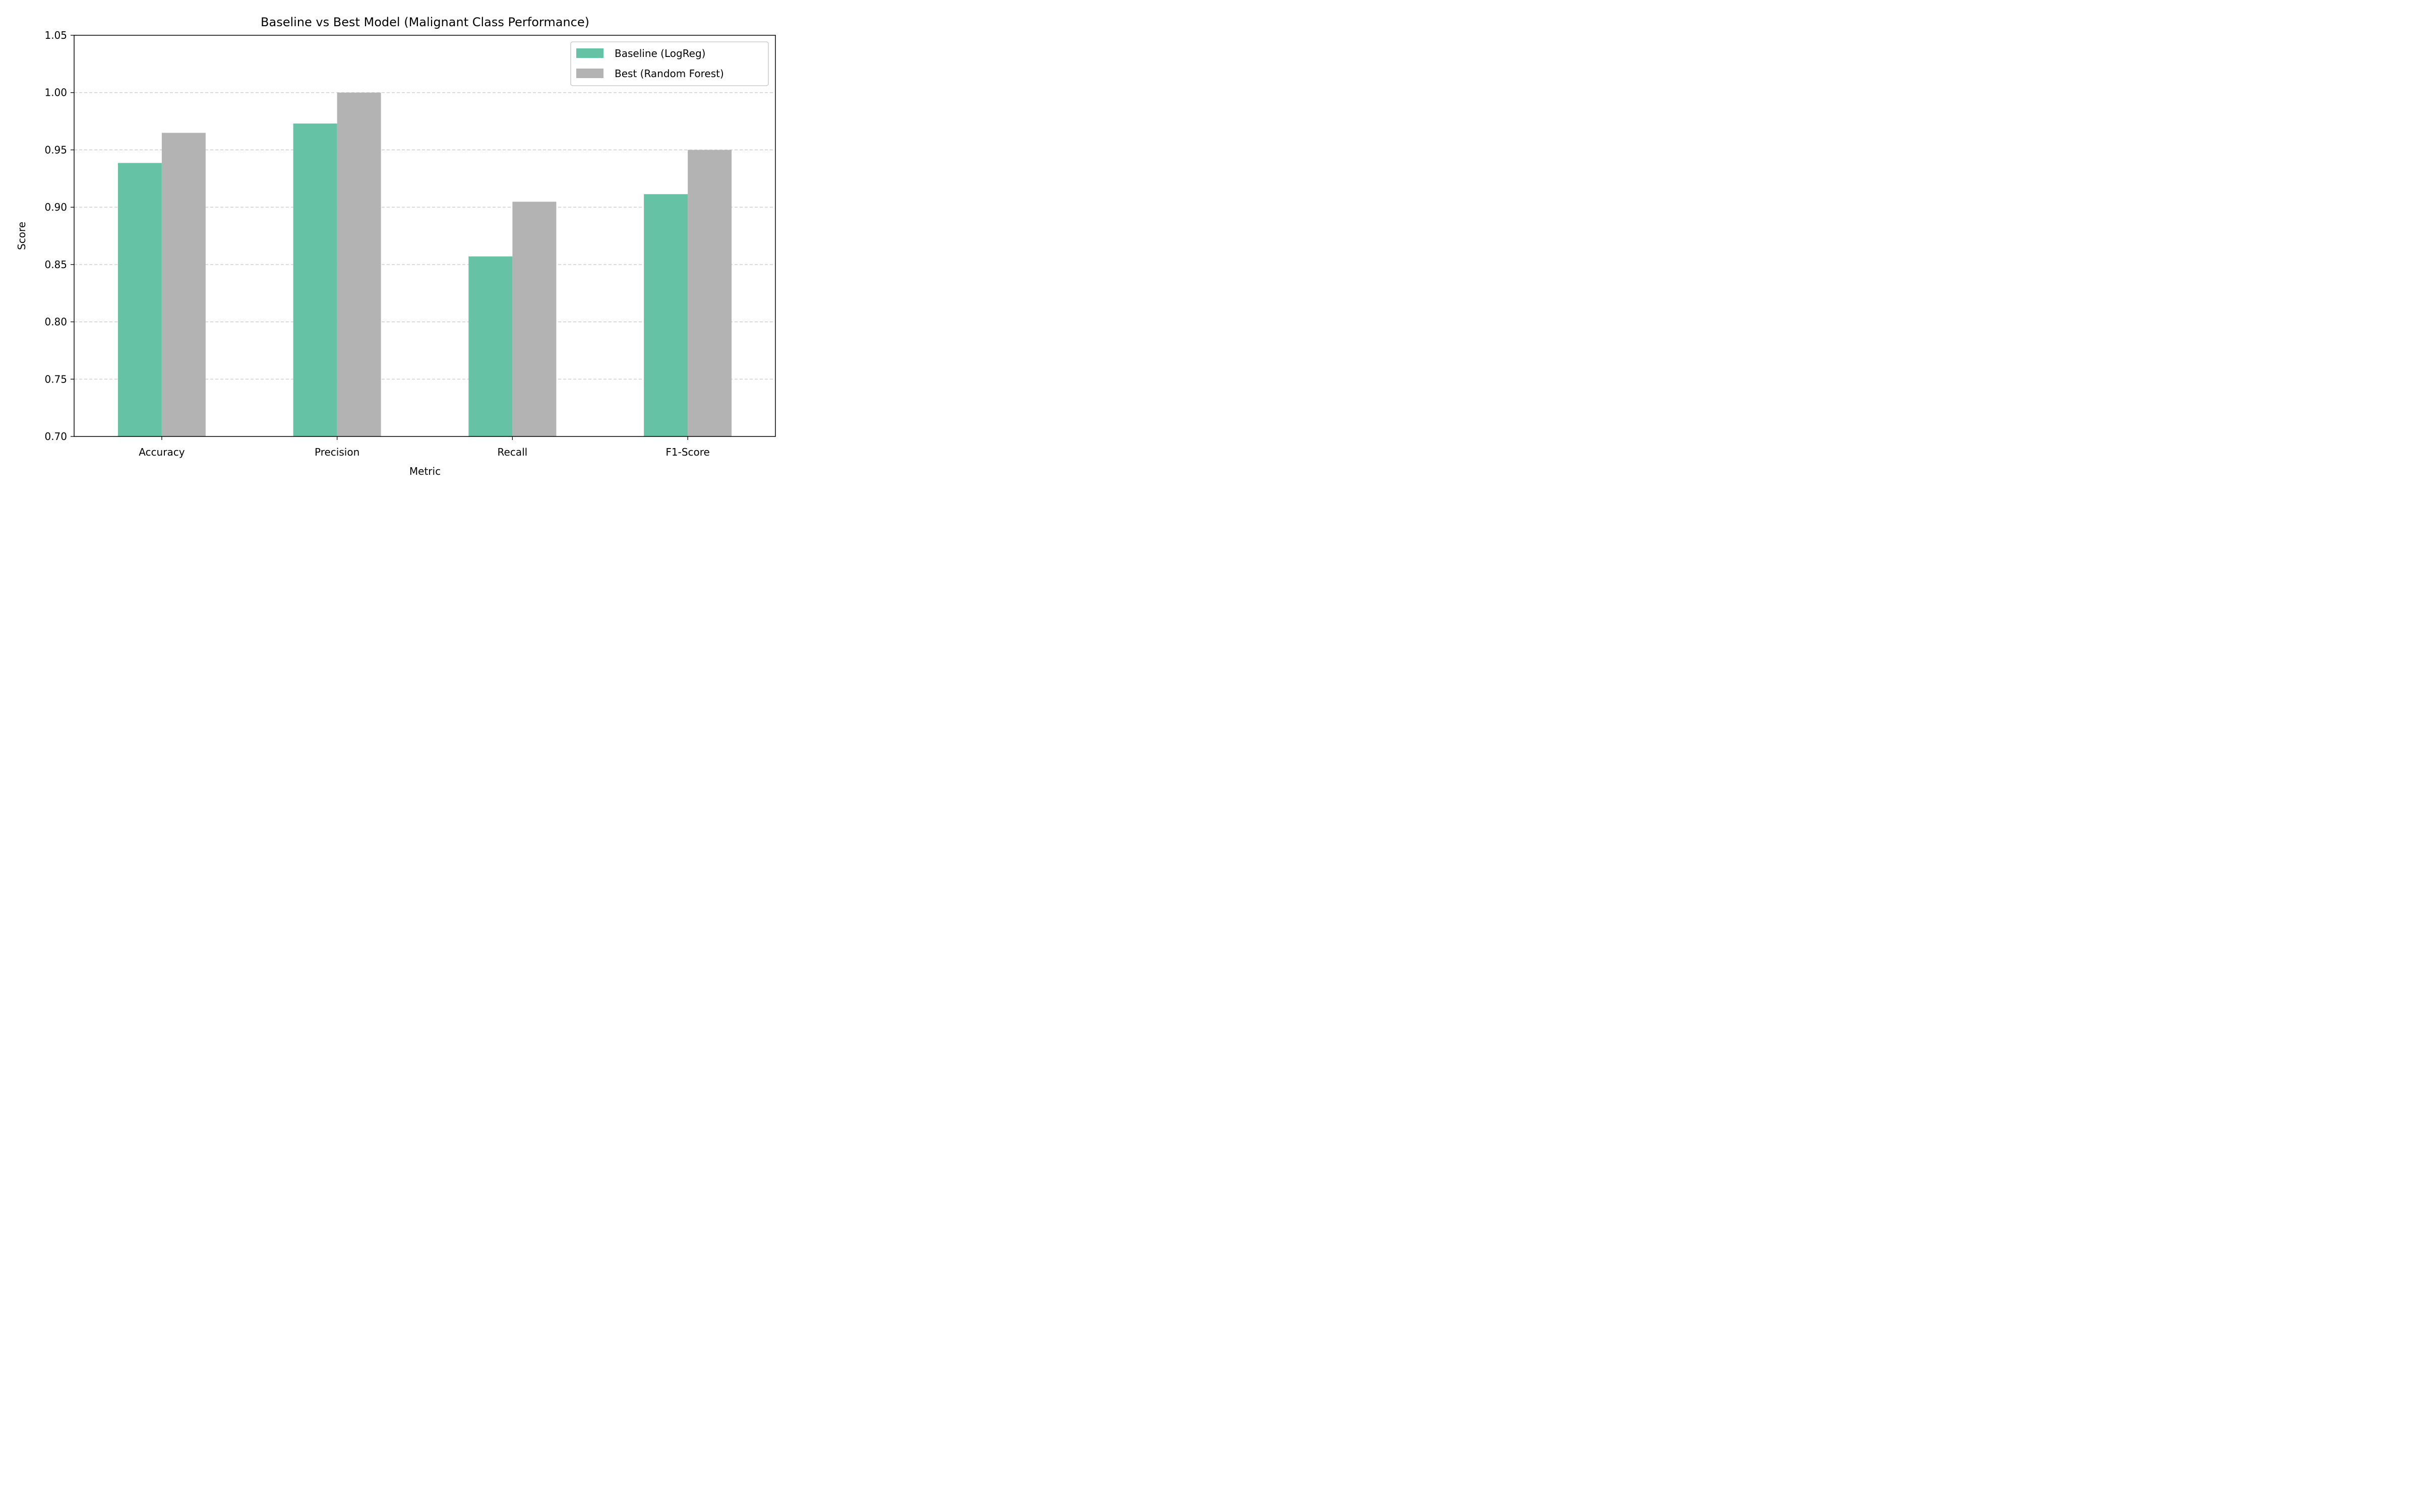 The image size is (2420, 1512). I want to click on plot-frame, so click(425, 236).